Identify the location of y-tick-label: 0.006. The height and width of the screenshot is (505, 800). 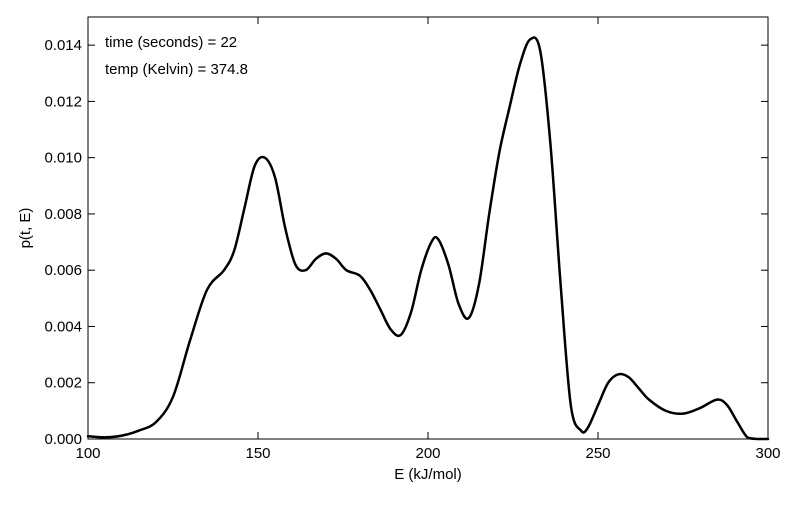
(63, 270).